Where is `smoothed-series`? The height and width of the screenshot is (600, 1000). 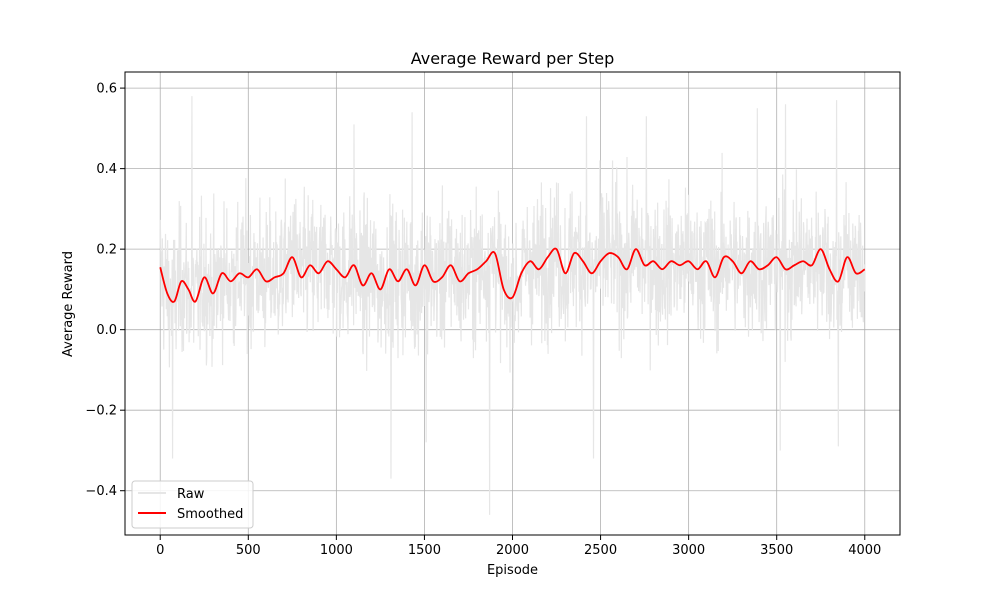
smoothed-series is located at coordinates (512, 275).